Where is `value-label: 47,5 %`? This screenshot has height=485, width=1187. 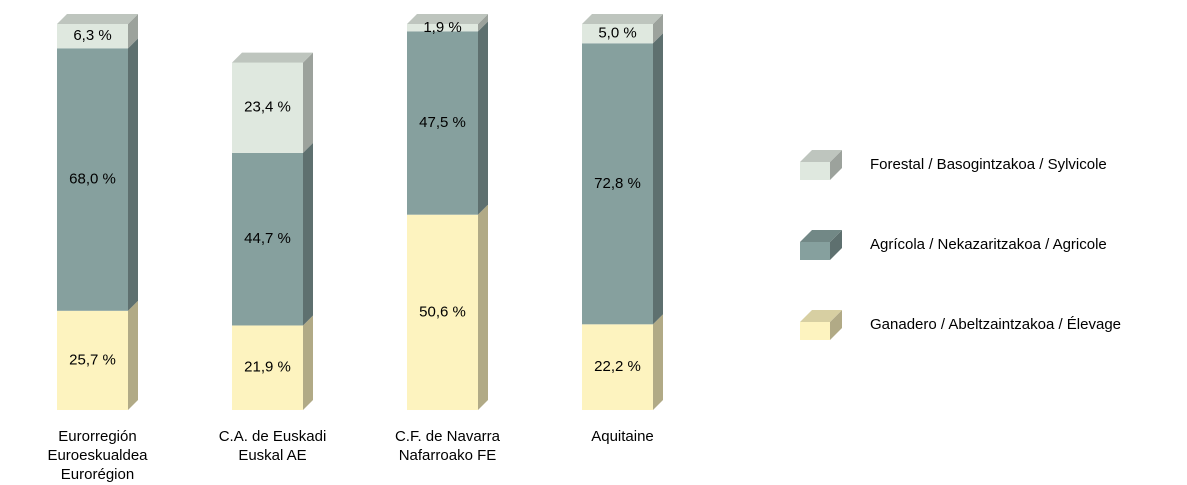
value-label: 47,5 % is located at coordinates (442, 122).